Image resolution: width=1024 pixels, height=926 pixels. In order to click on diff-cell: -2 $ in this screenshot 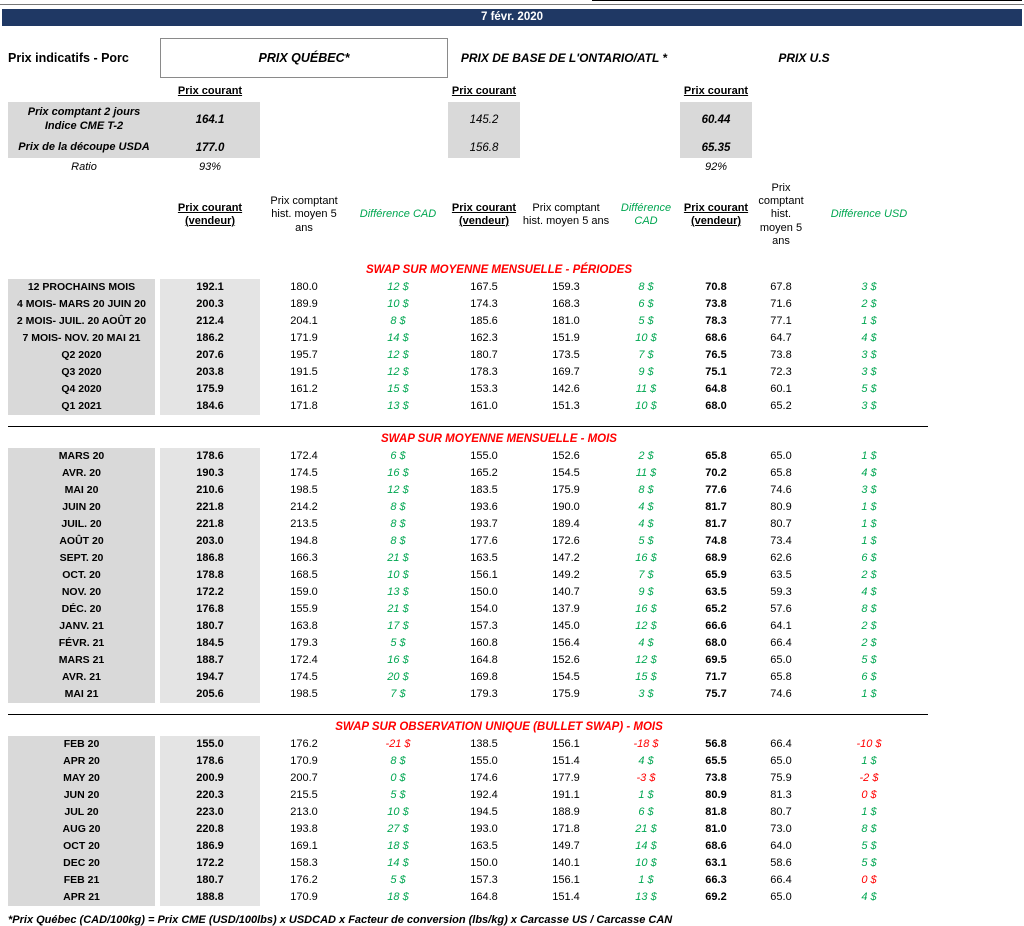, I will do `click(869, 777)`.